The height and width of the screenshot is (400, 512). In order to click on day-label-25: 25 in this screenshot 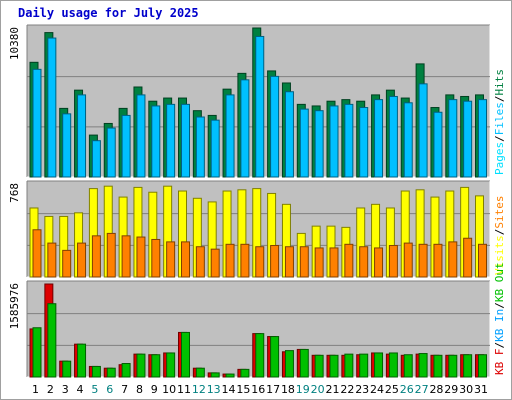, I will do `click(392, 389)`.